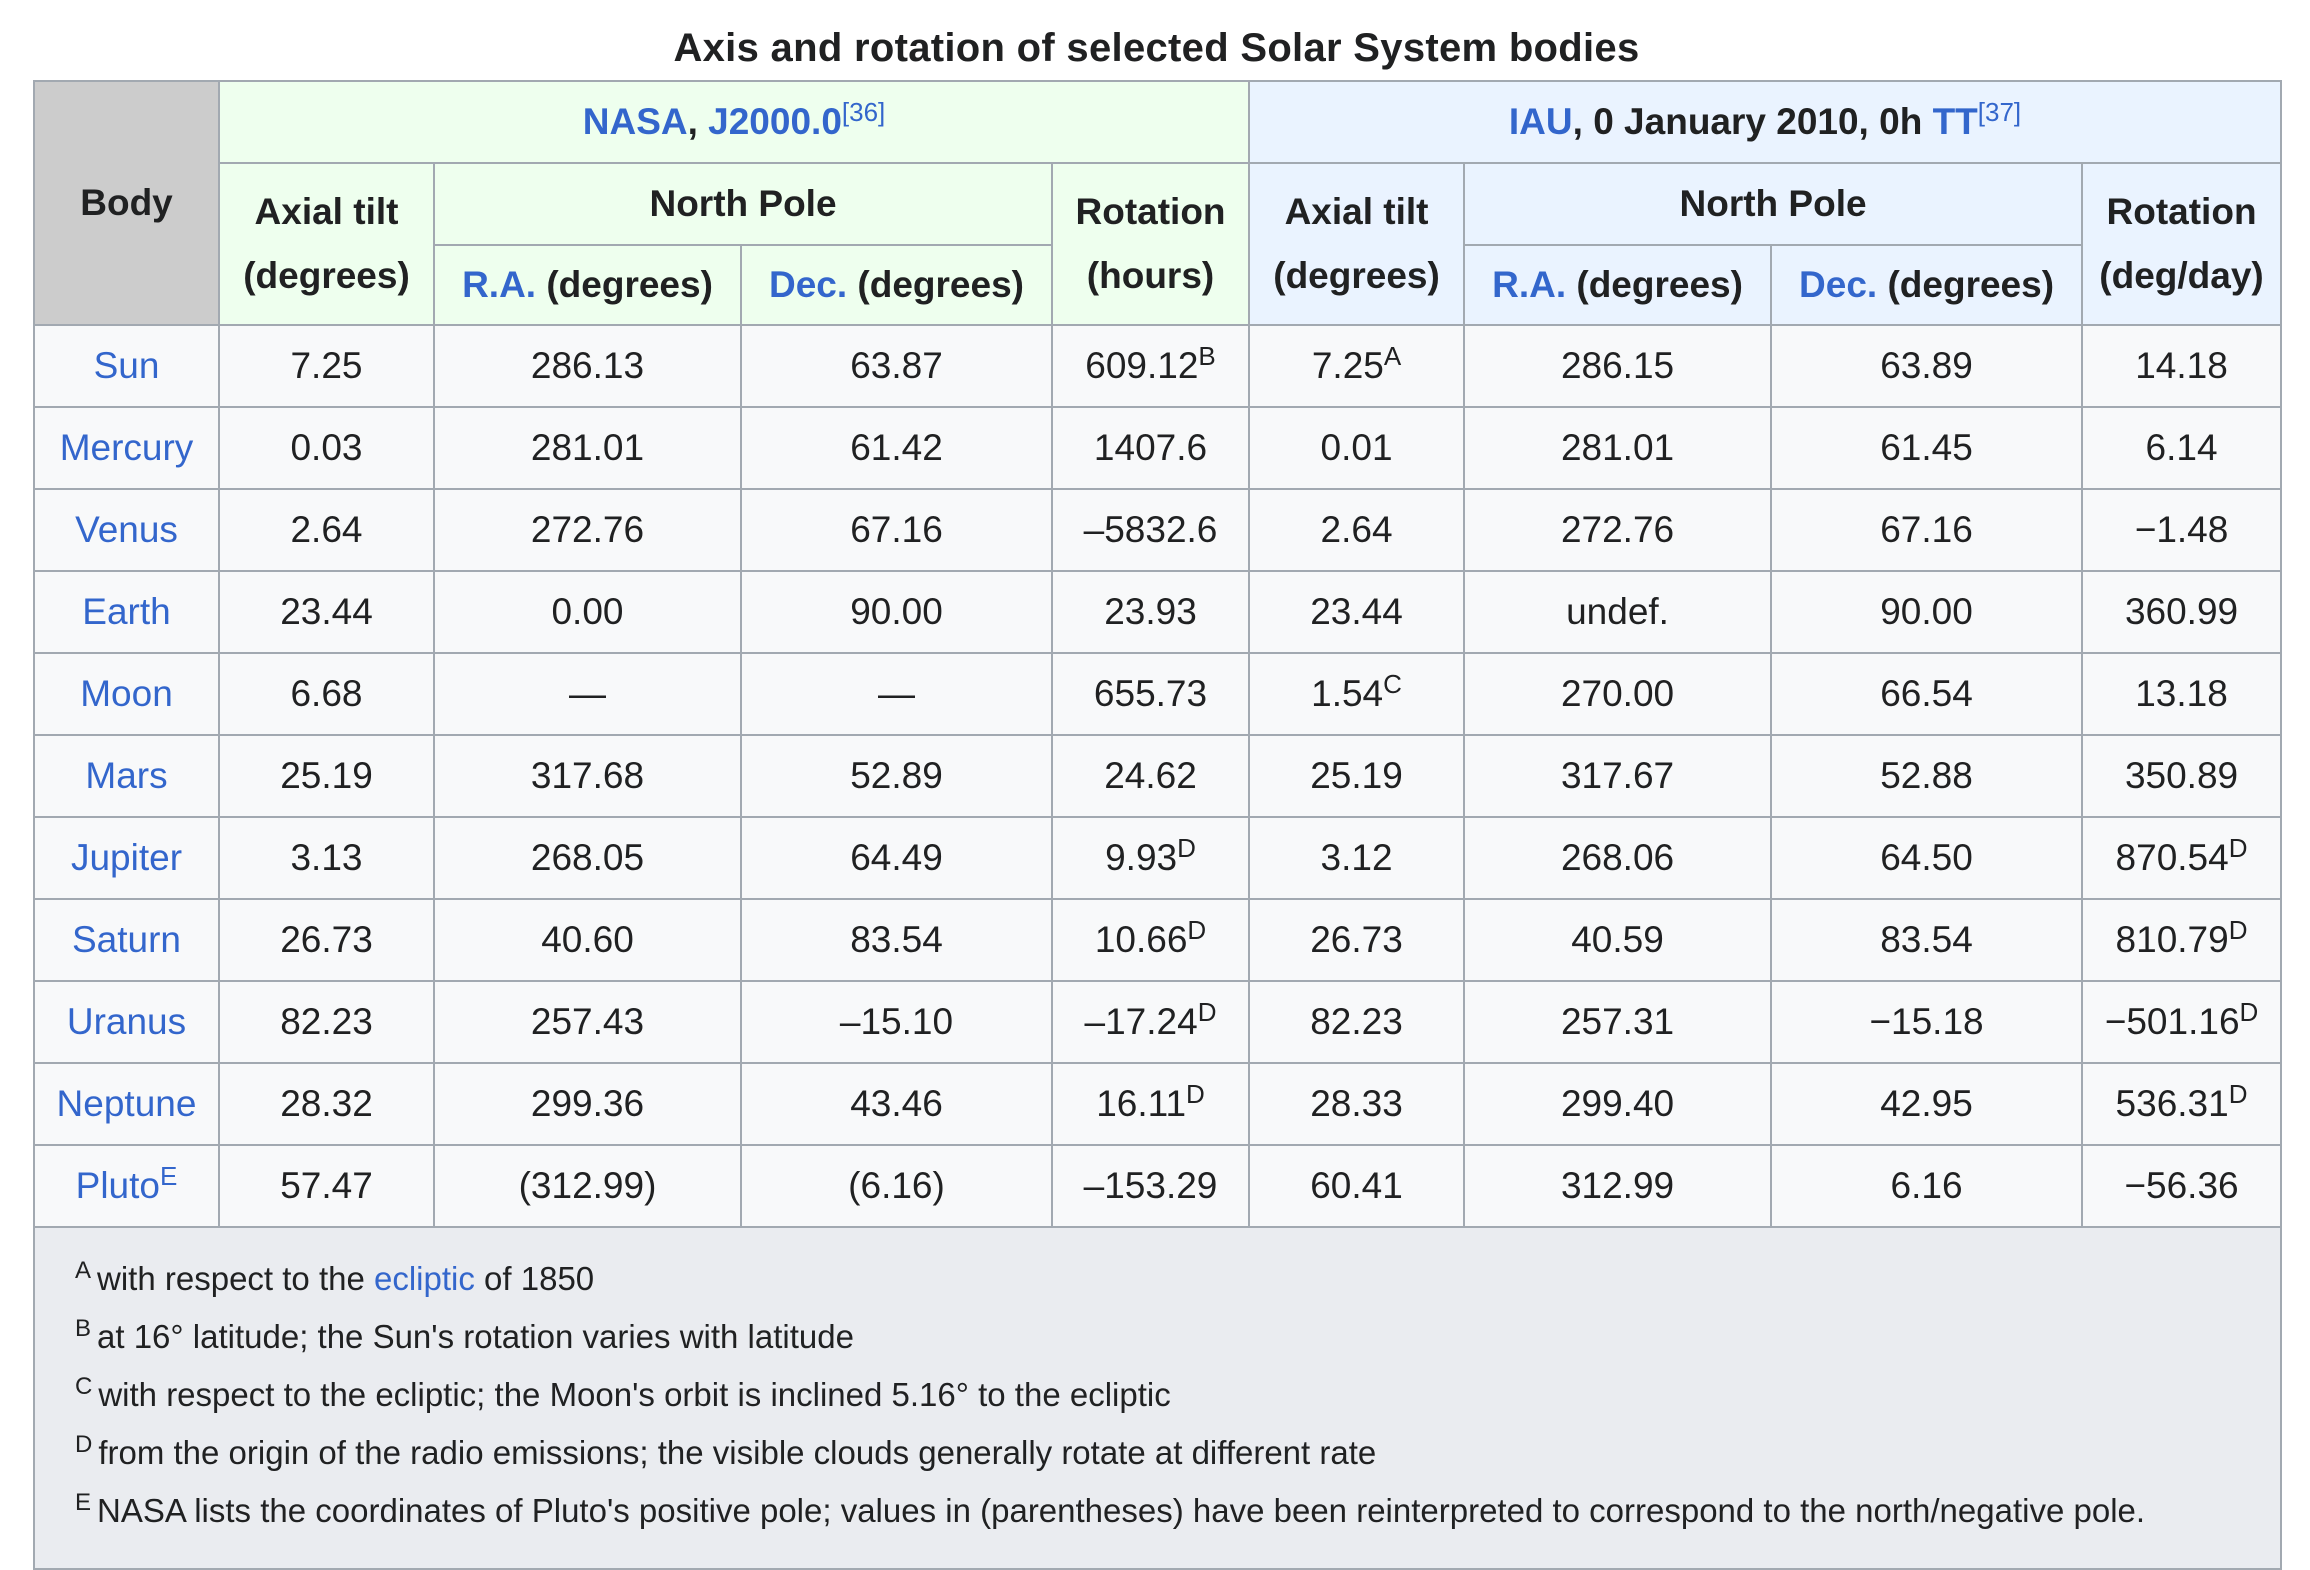 This screenshot has height=1570, width=2310. What do you see at coordinates (896, 448) in the screenshot?
I see `nasa-dec-cell: 61.42` at bounding box center [896, 448].